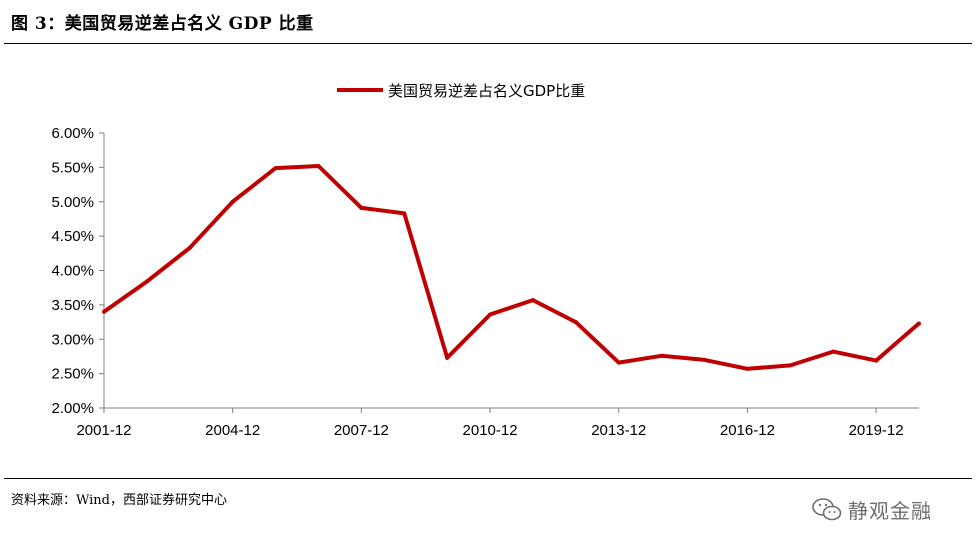 The height and width of the screenshot is (551, 979). Describe the element at coordinates (890, 511) in the screenshot. I see `watermark-text: 静观金融` at that location.